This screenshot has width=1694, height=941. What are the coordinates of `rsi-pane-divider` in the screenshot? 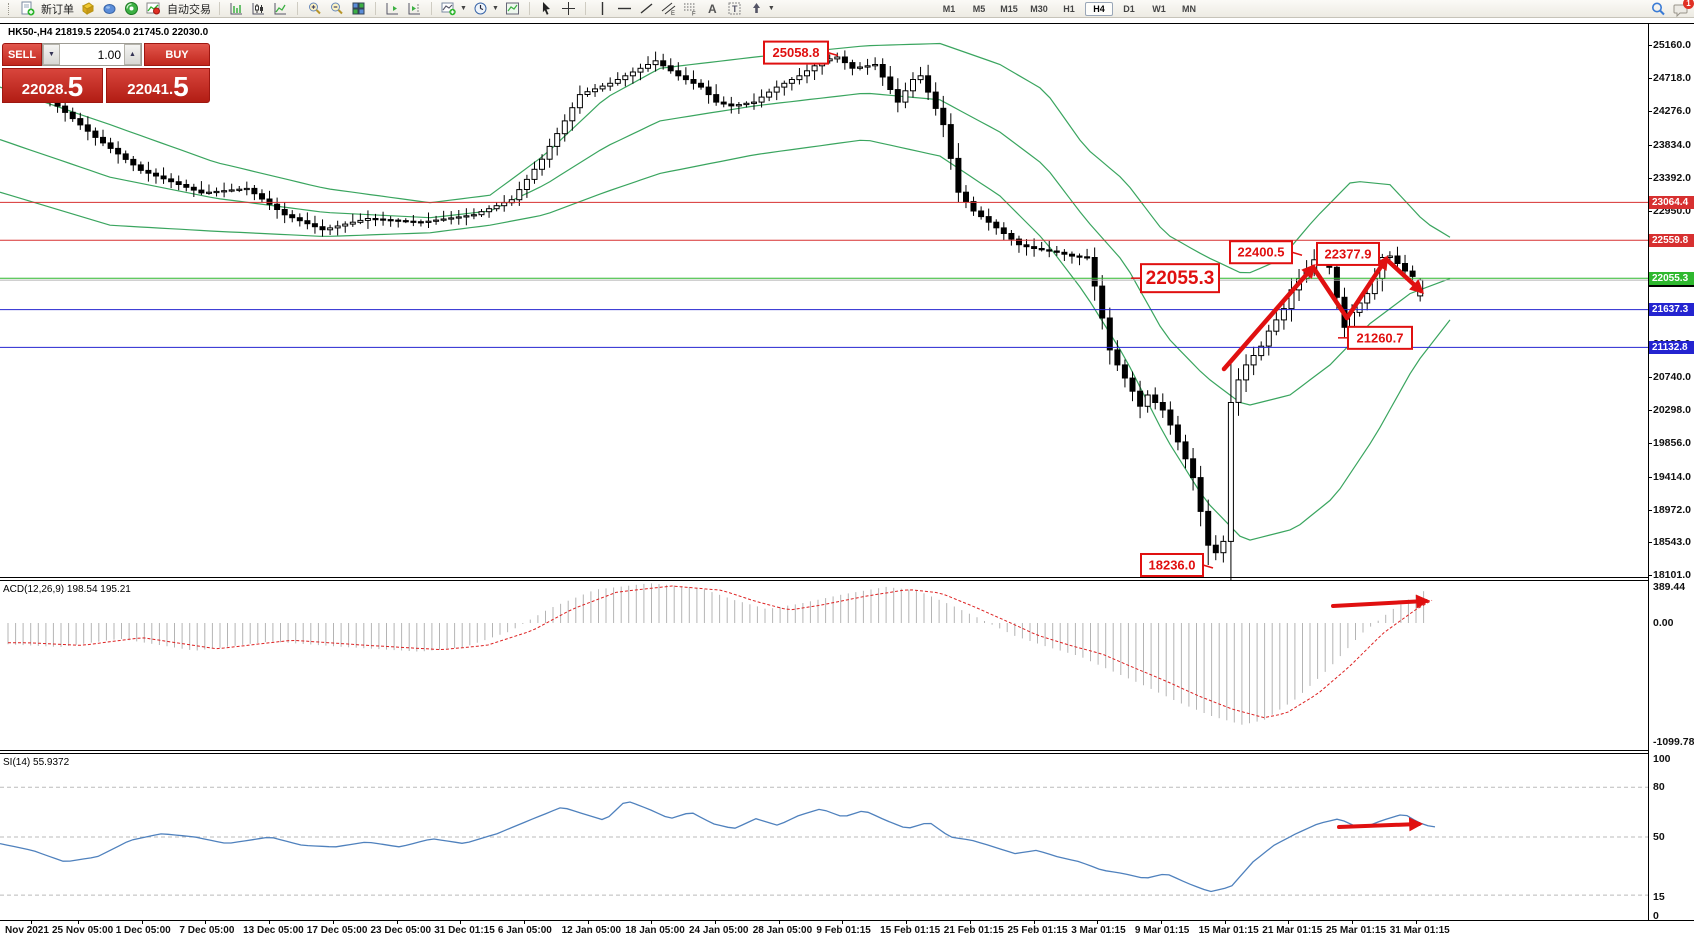 It's located at (824, 752).